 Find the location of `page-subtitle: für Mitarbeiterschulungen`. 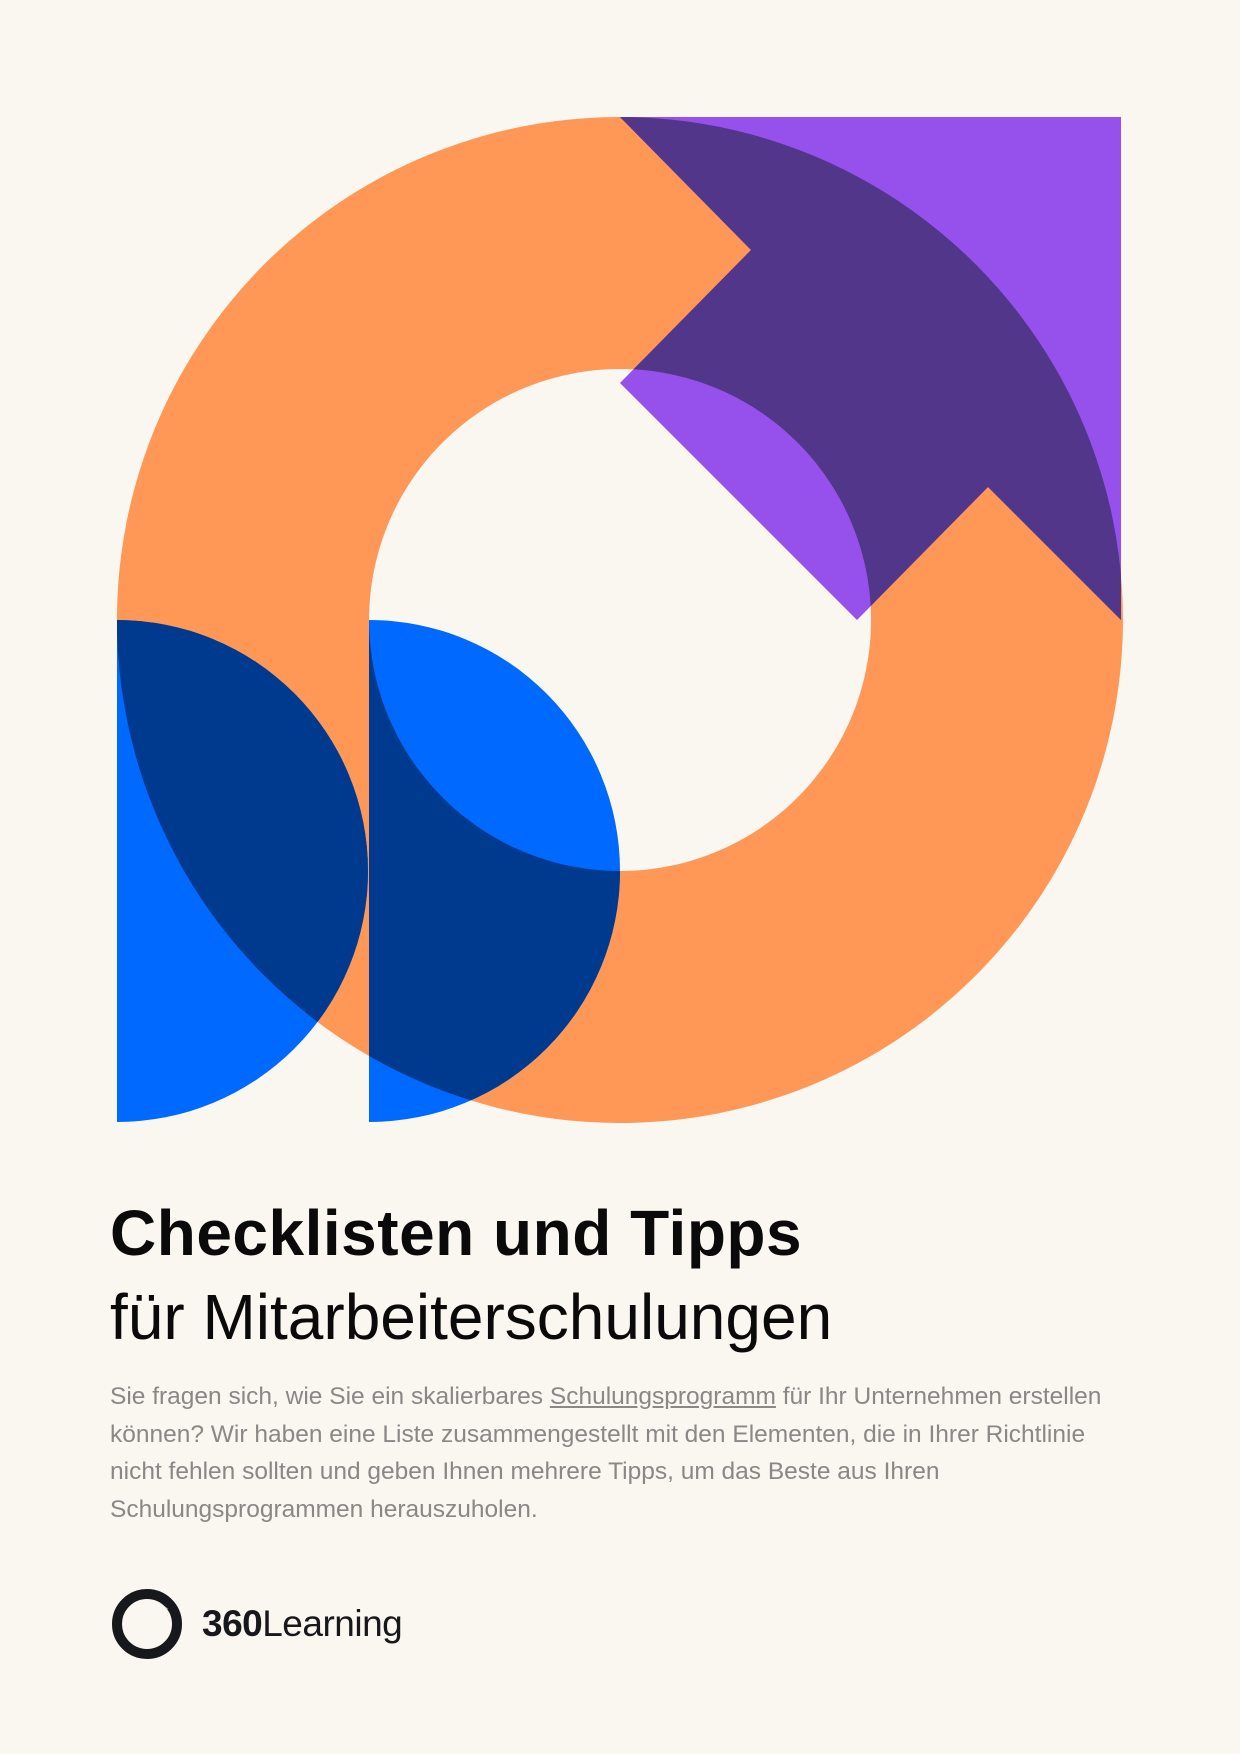

page-subtitle: für Mitarbeiterschulungen is located at coordinates (471, 1317).